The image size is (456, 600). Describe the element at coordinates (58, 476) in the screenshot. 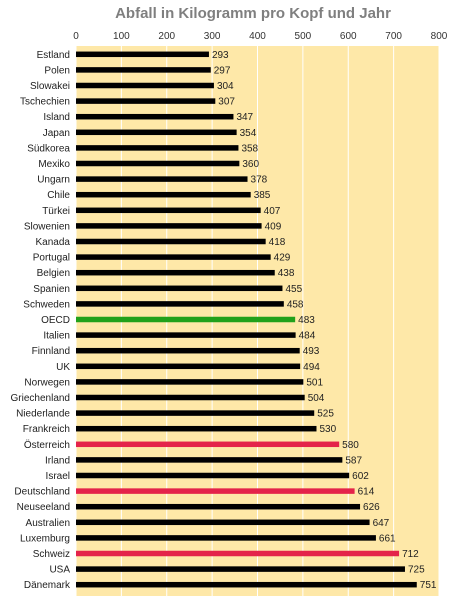

I see `category-label: Israel` at that location.